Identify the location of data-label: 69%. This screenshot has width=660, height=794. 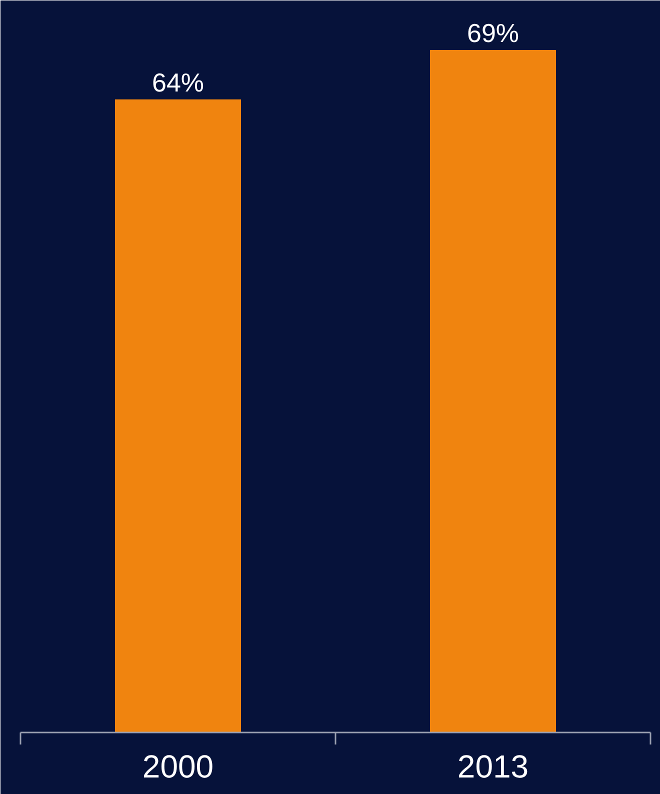
(493, 33).